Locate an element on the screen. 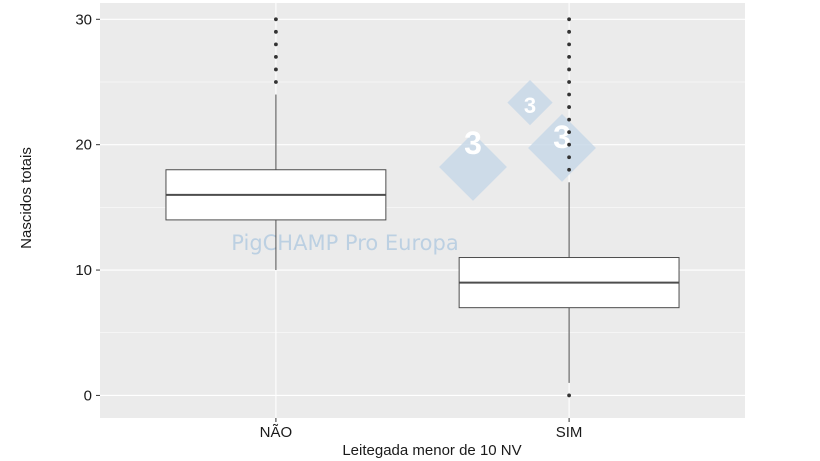  y-axis: 0 10 20 30 is located at coordinates (87, 207).